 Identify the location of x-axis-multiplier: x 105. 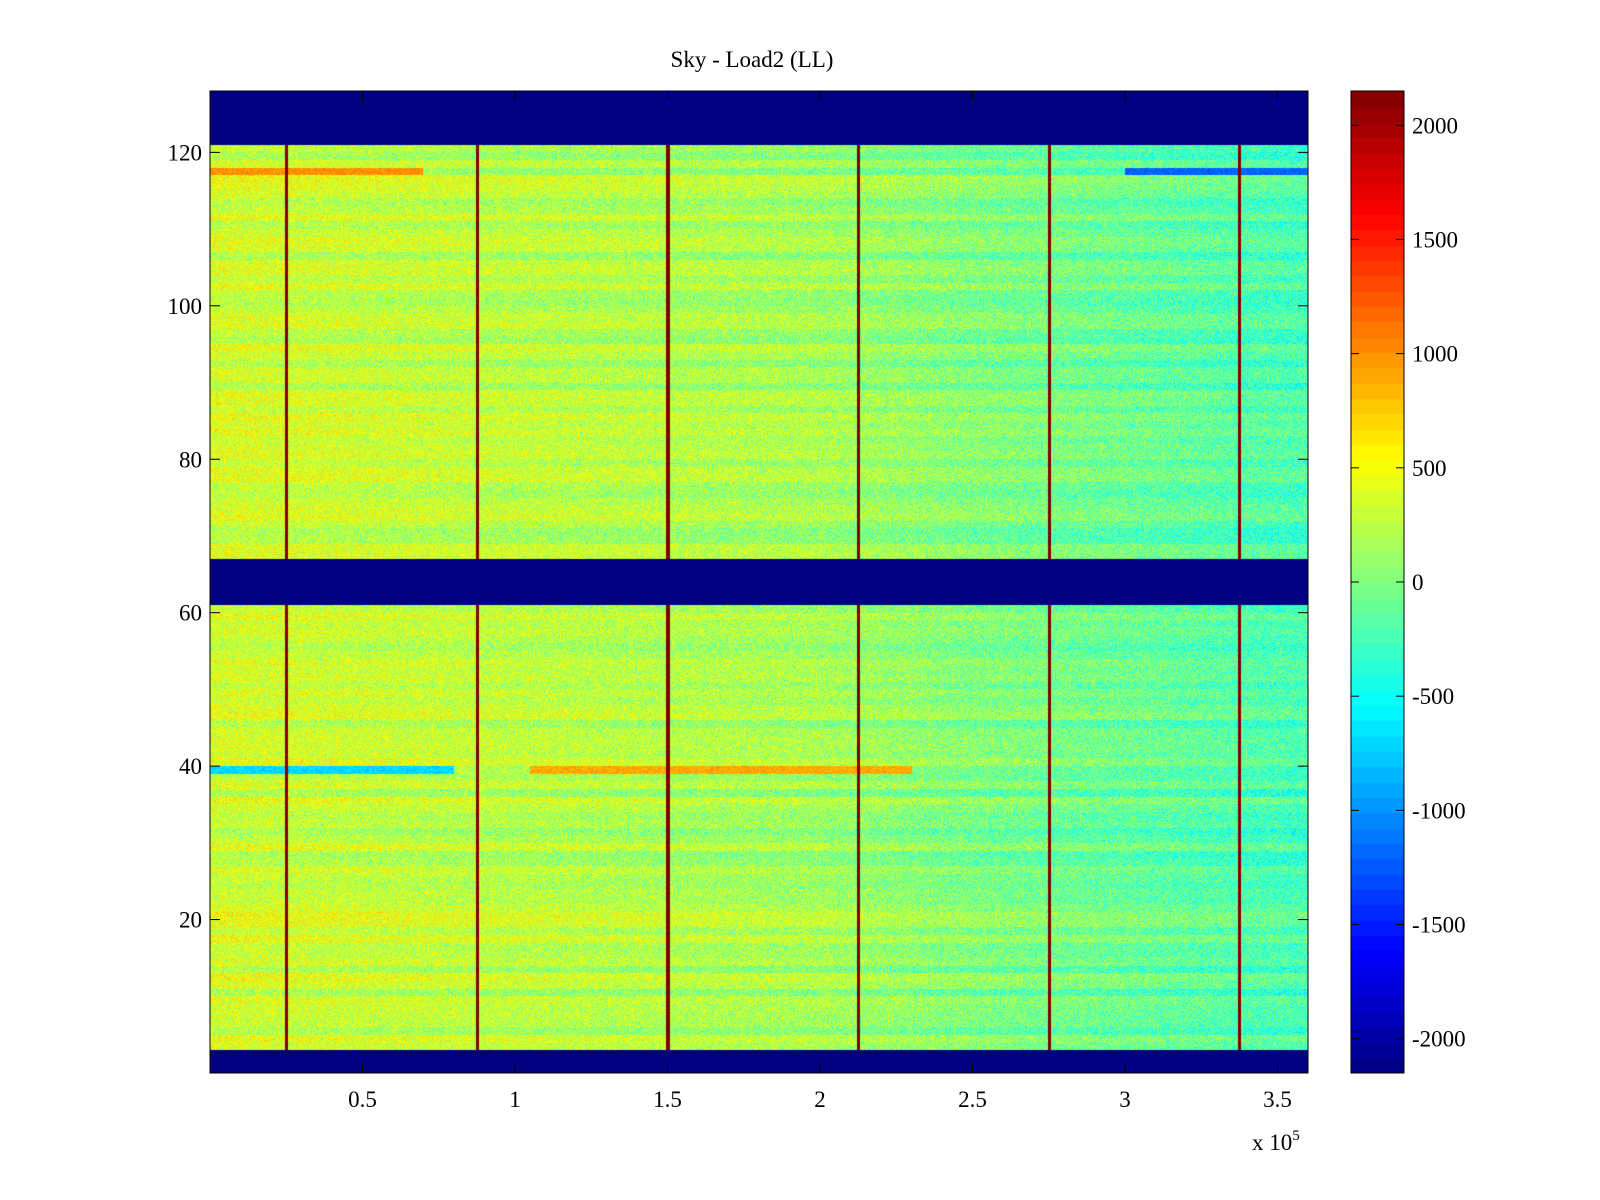
(1276, 1141).